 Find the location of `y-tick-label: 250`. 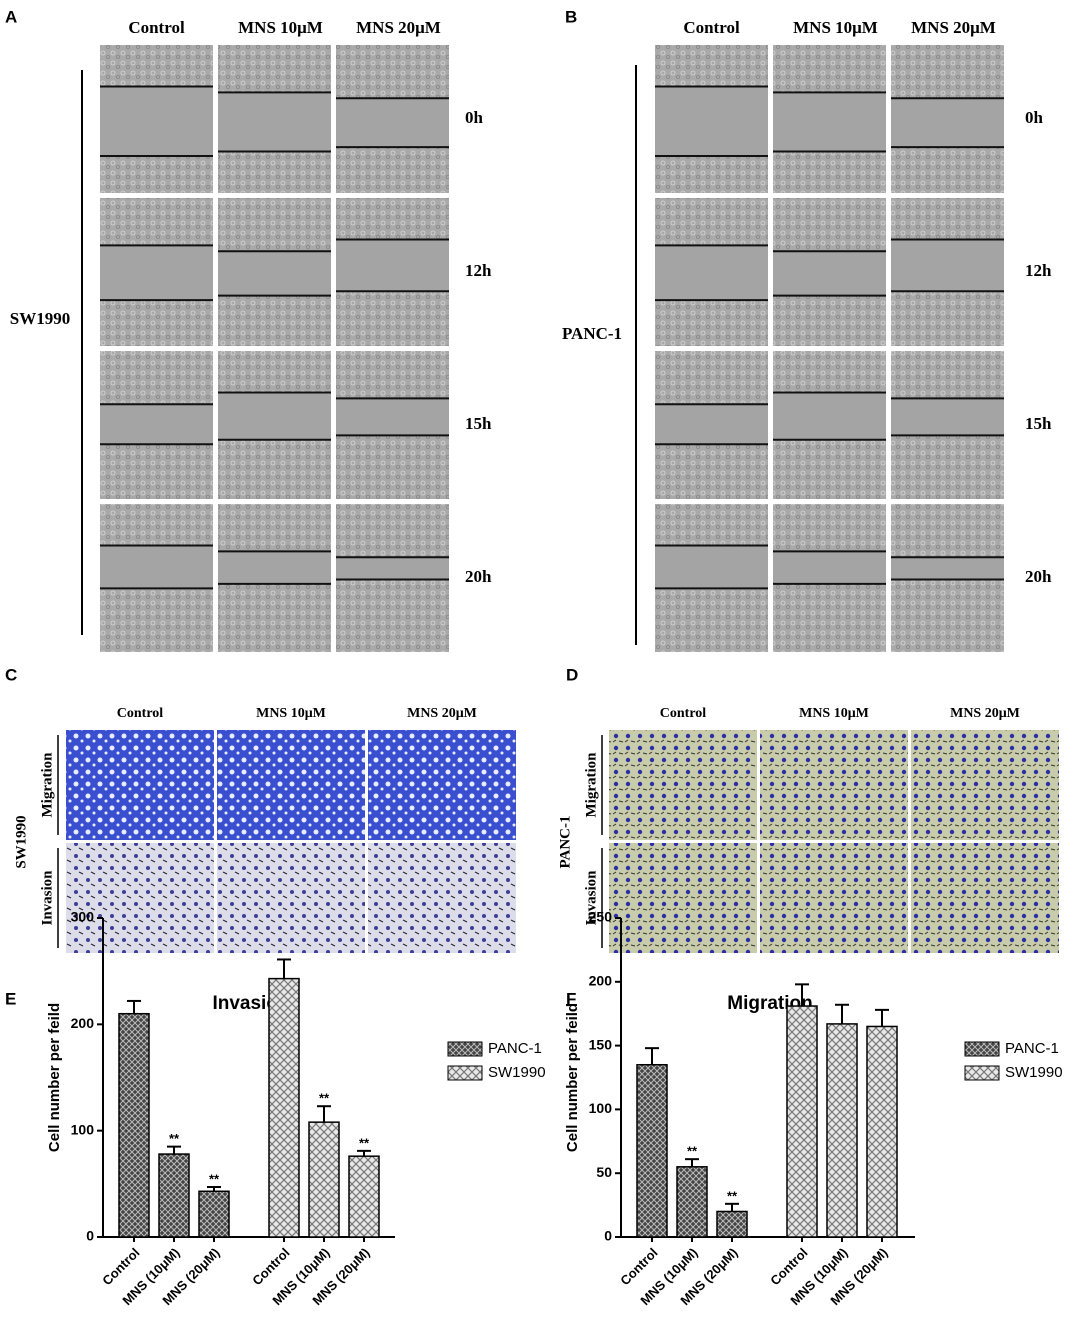

y-tick-label: 250 is located at coordinates (601, 917).